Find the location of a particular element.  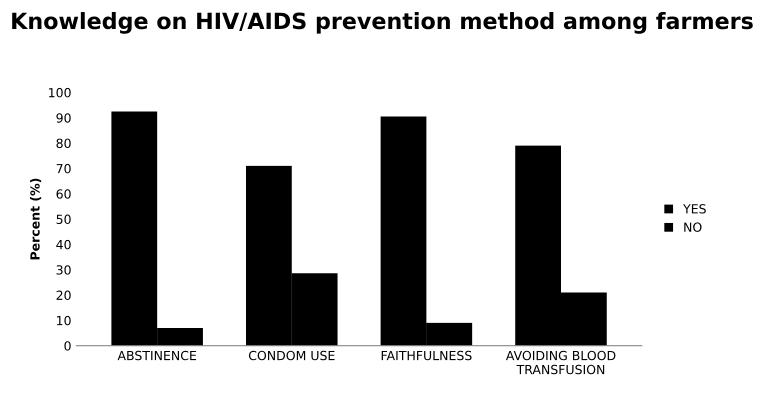

y-tick-label: 0 is located at coordinates (67, 346).